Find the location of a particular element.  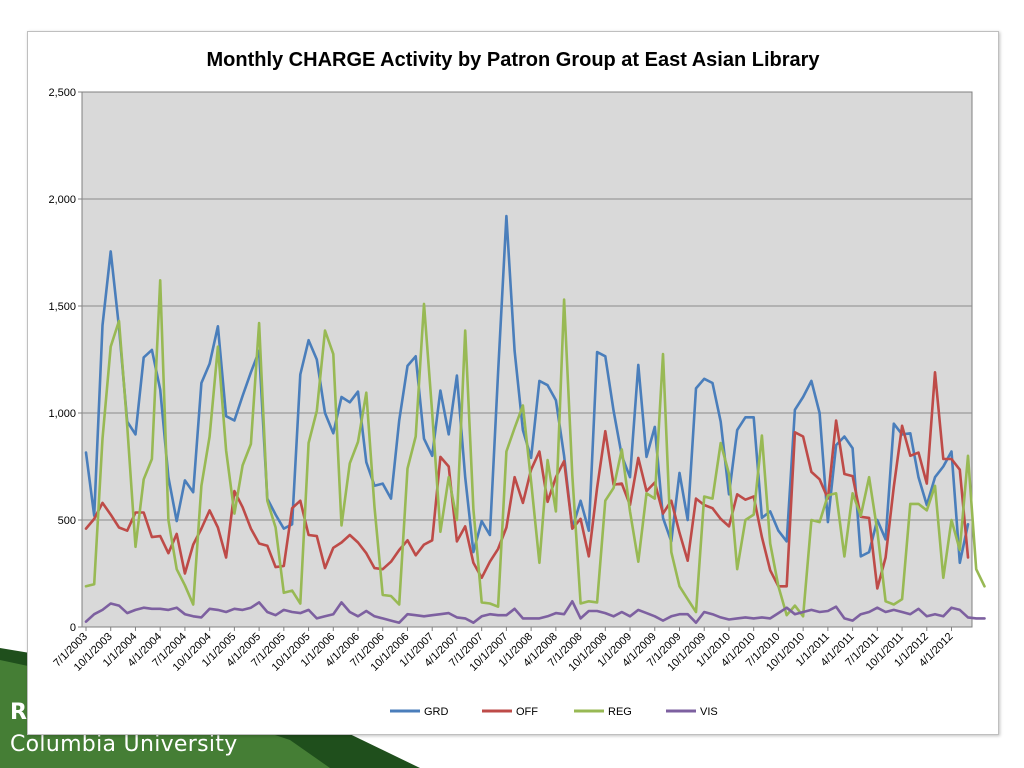

legend-label-vis: VIS is located at coordinates (709, 712).